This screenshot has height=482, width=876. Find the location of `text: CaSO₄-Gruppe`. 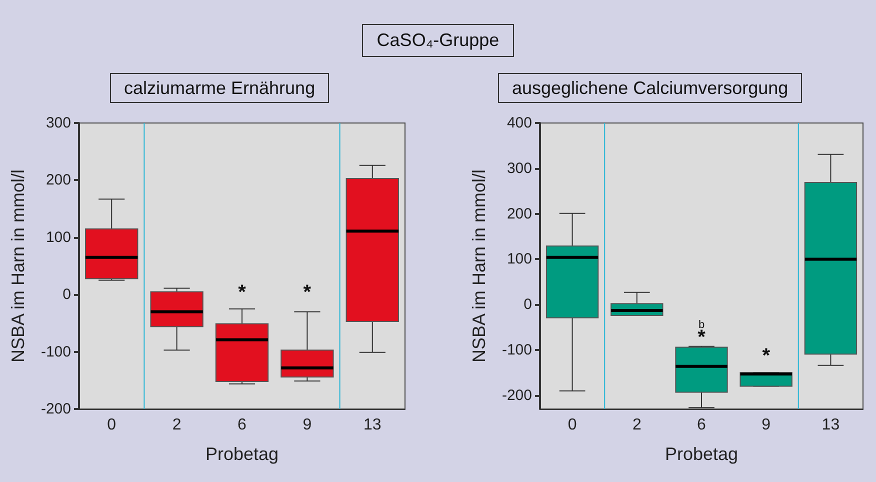

text: CaSO₄-Gruppe is located at coordinates (438, 40).